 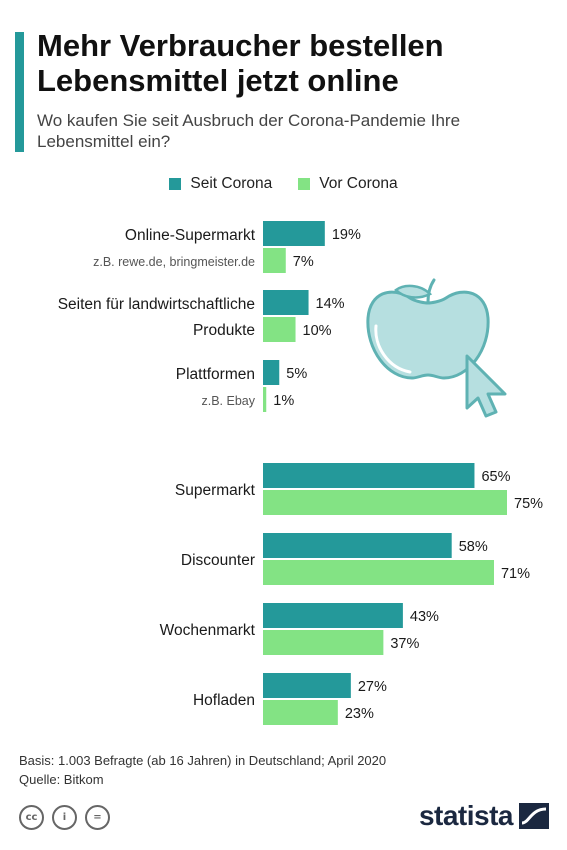 I want to click on category-label: Plattformen, so click(x=215, y=374).